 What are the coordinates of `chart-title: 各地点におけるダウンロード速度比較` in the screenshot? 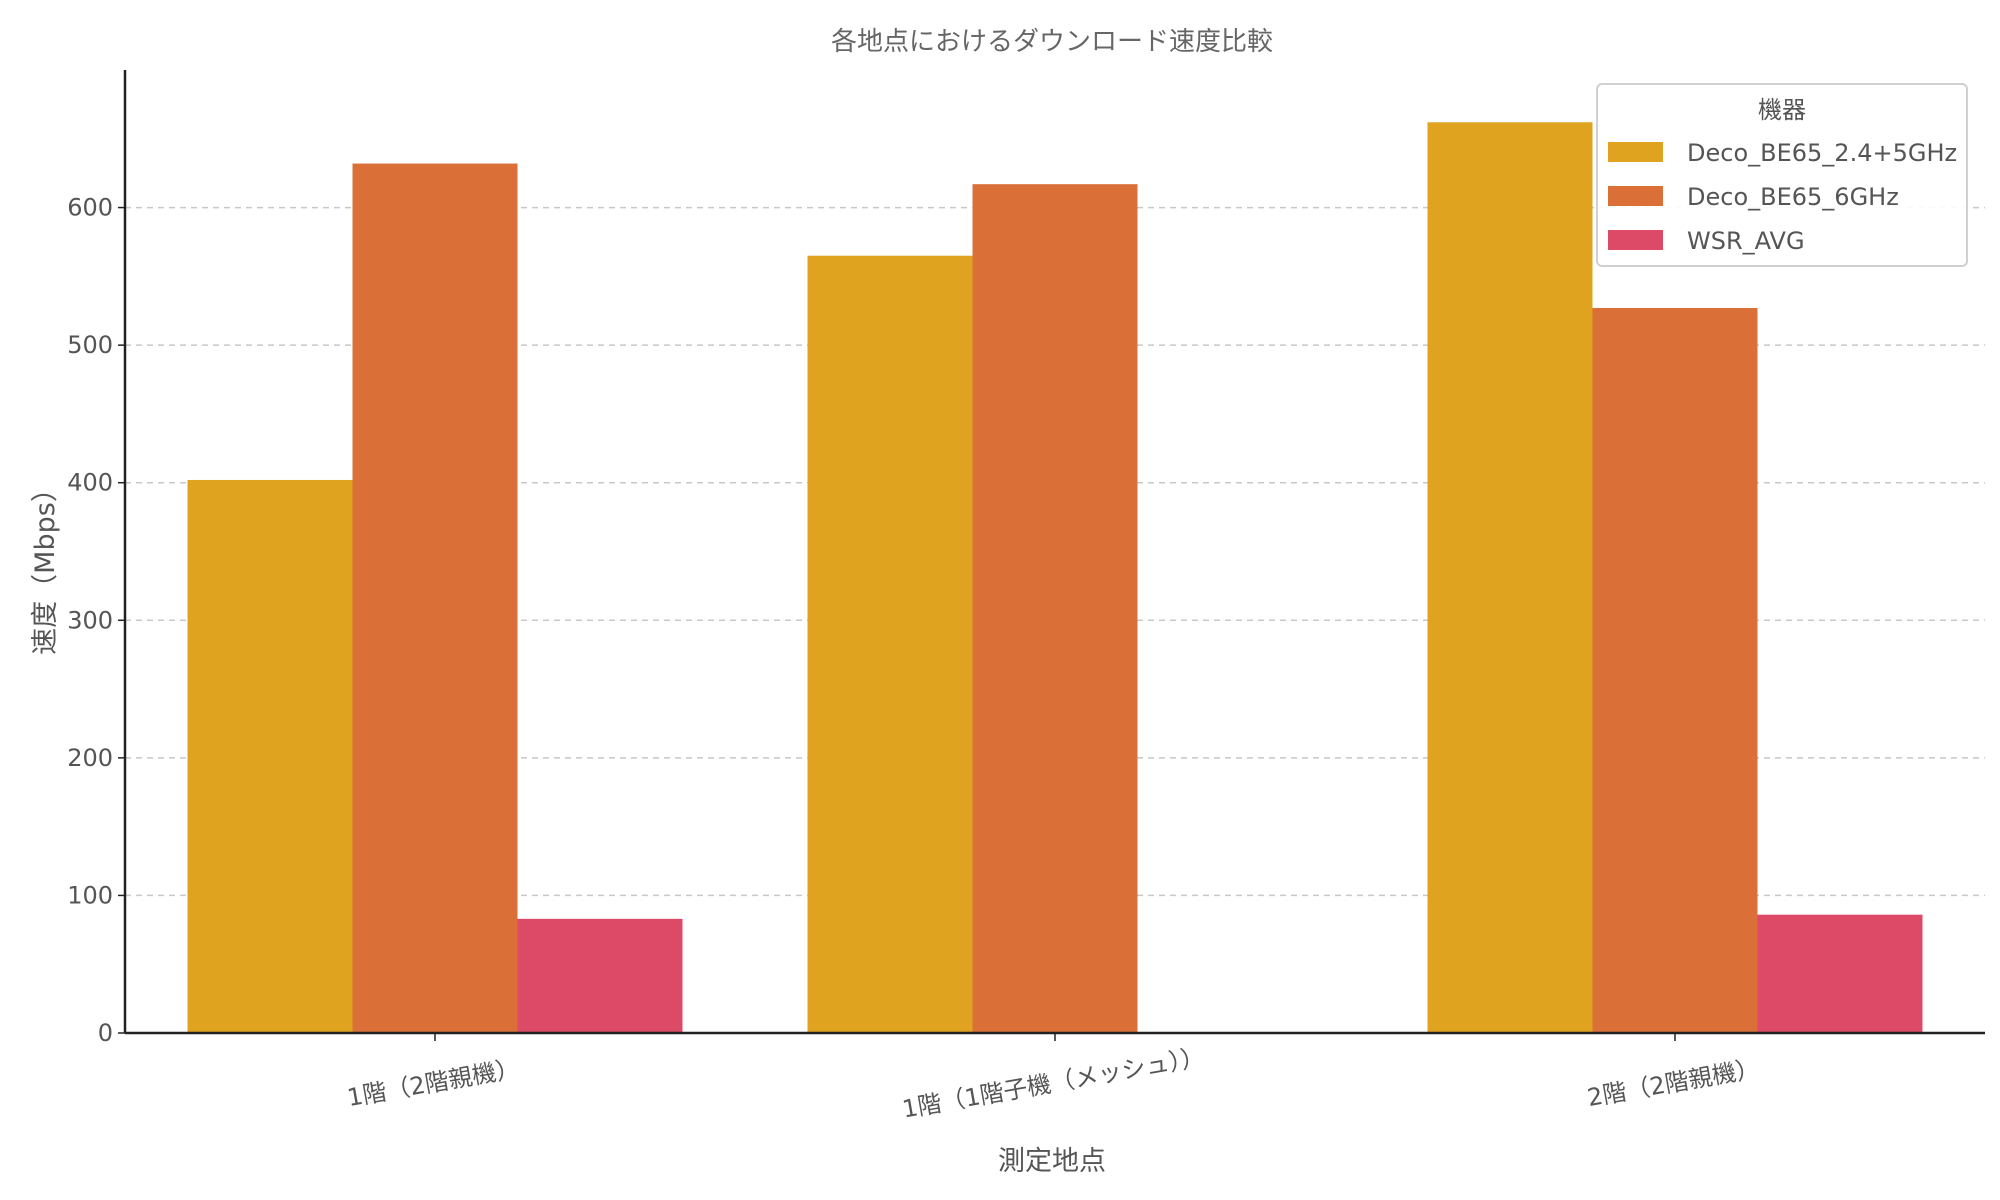 It's located at (1052, 42).